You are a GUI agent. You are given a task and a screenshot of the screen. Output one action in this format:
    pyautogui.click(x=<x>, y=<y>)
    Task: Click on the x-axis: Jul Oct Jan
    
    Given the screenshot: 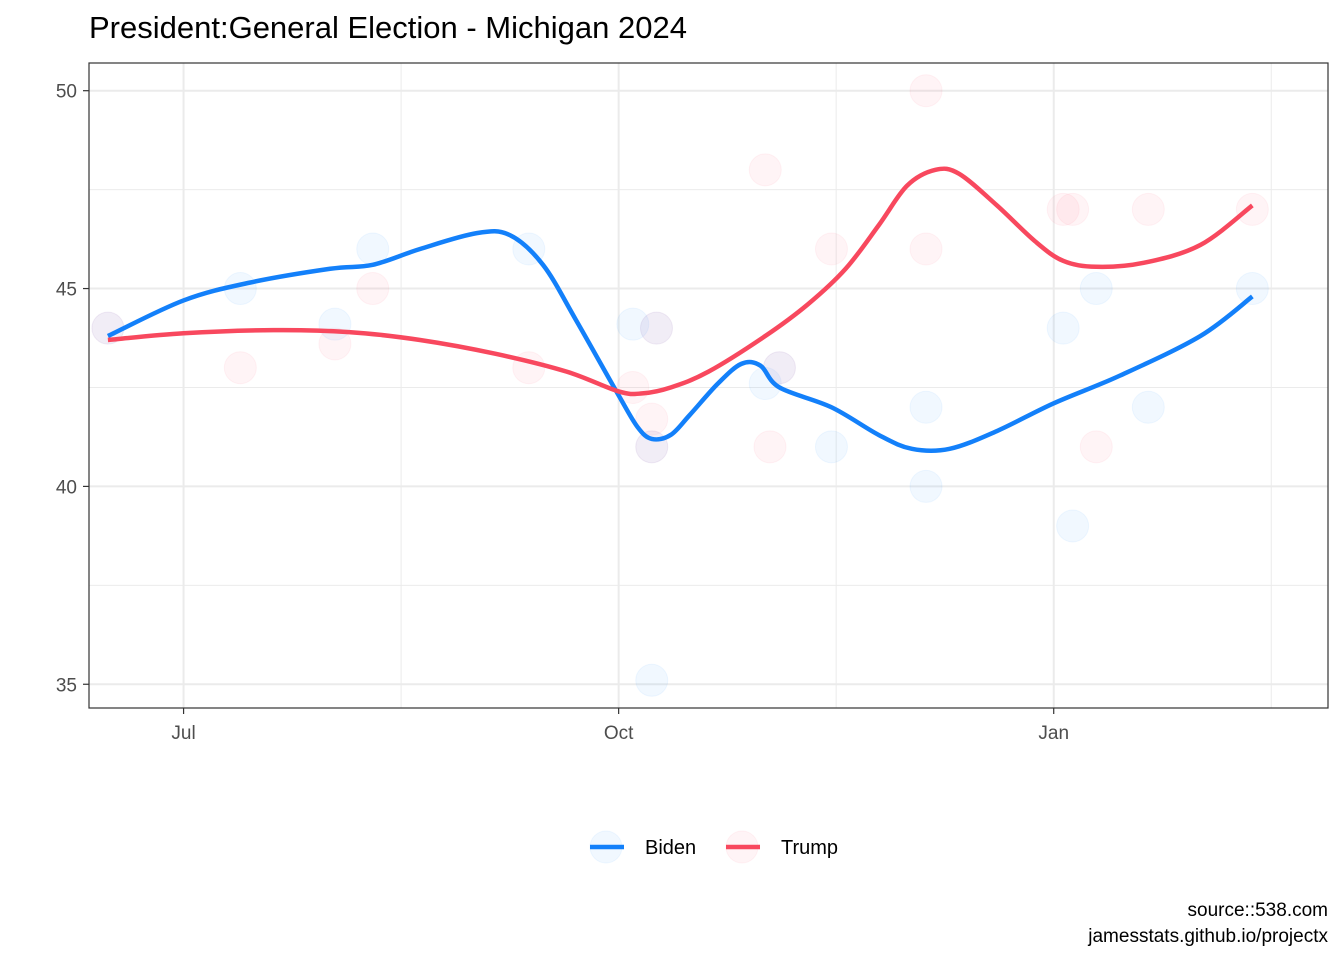 What is the action you would take?
    pyautogui.click(x=620, y=726)
    